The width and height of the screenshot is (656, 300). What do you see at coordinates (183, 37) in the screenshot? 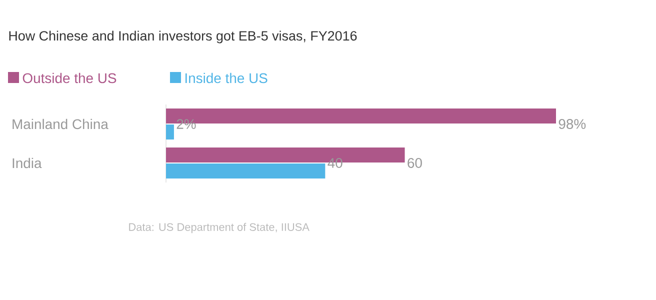
I see `chart-title: How Chinese and Indian investors got EB-5 visas, FY2016` at bounding box center [183, 37].